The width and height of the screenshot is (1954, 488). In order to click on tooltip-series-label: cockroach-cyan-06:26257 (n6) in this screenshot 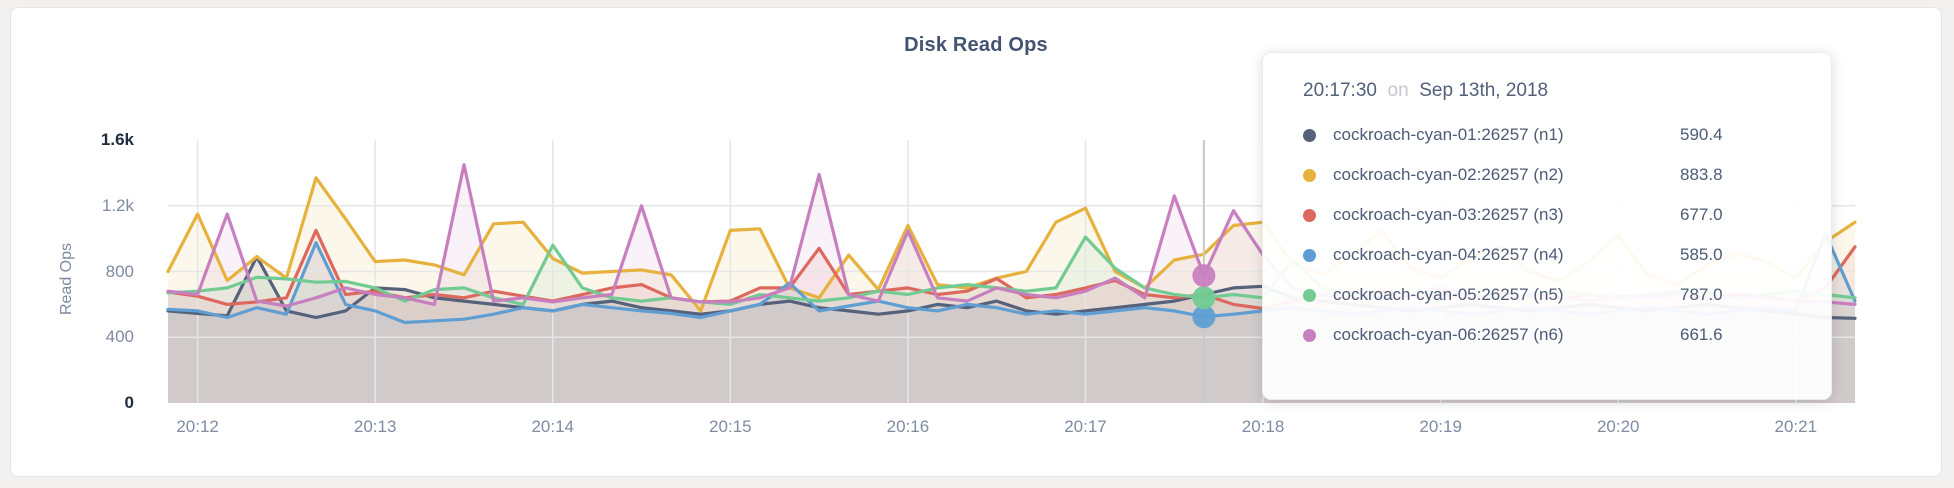, I will do `click(1448, 334)`.